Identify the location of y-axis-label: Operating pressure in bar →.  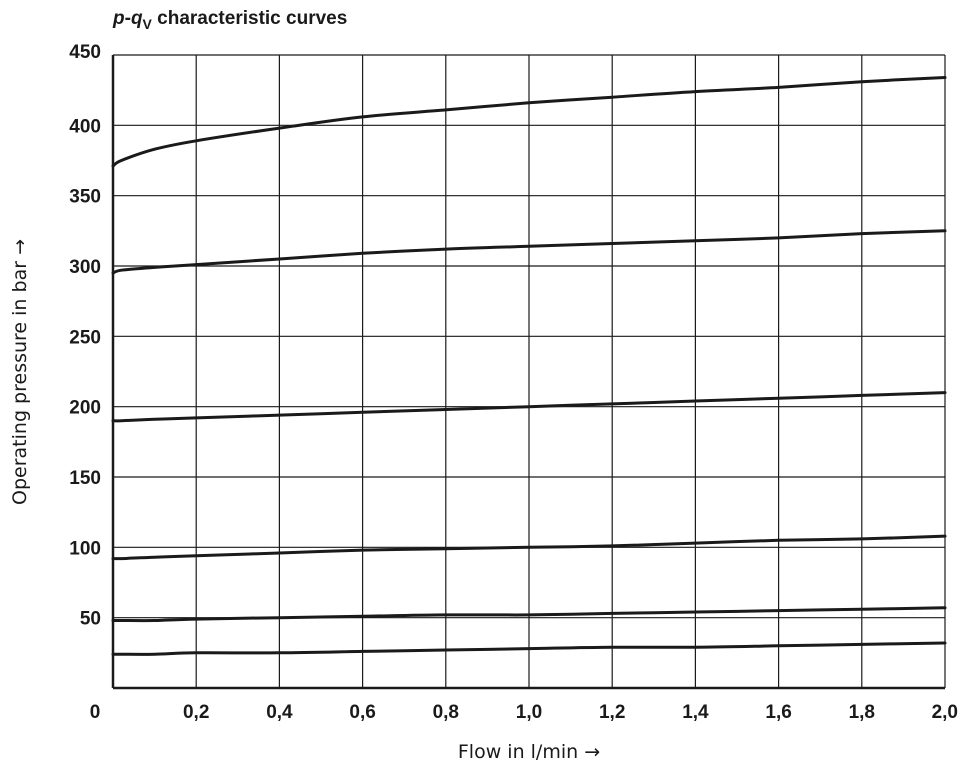
(20, 372).